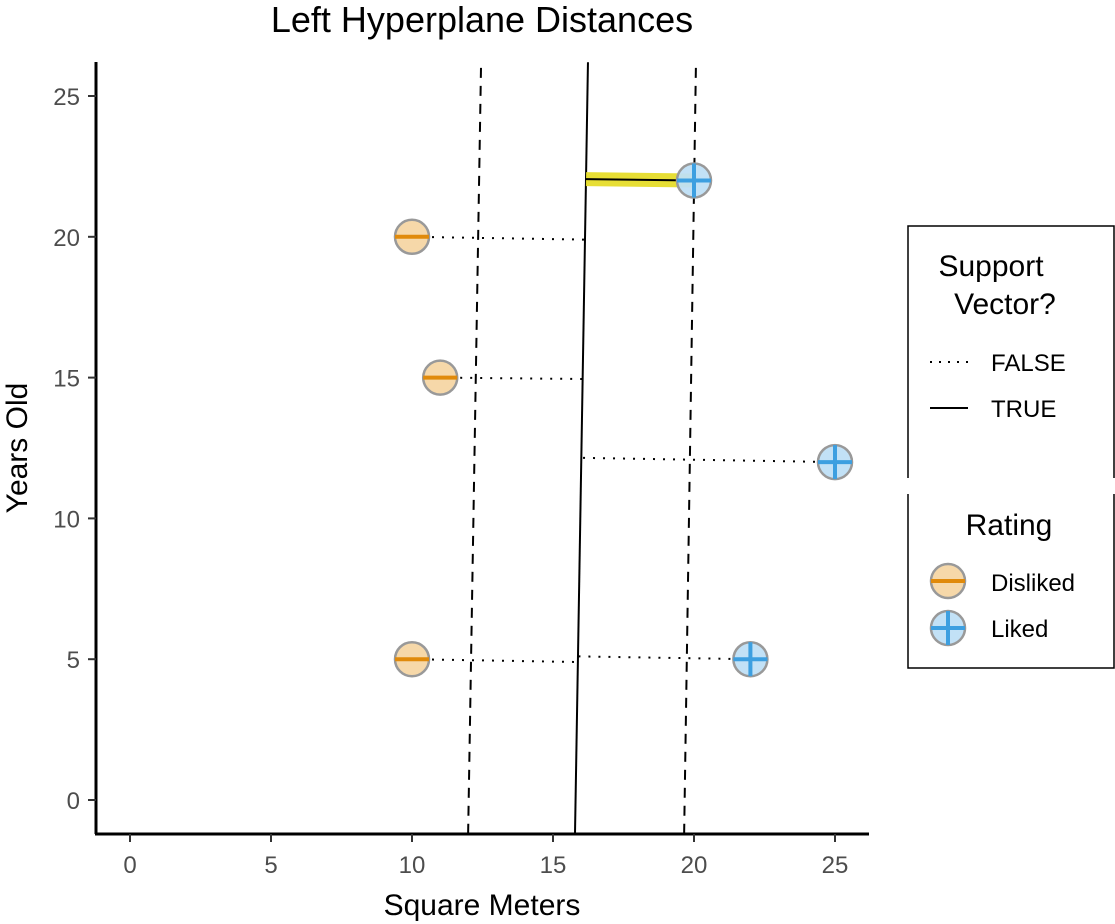  I want to click on y-tick-label-20: 20, so click(66, 238).